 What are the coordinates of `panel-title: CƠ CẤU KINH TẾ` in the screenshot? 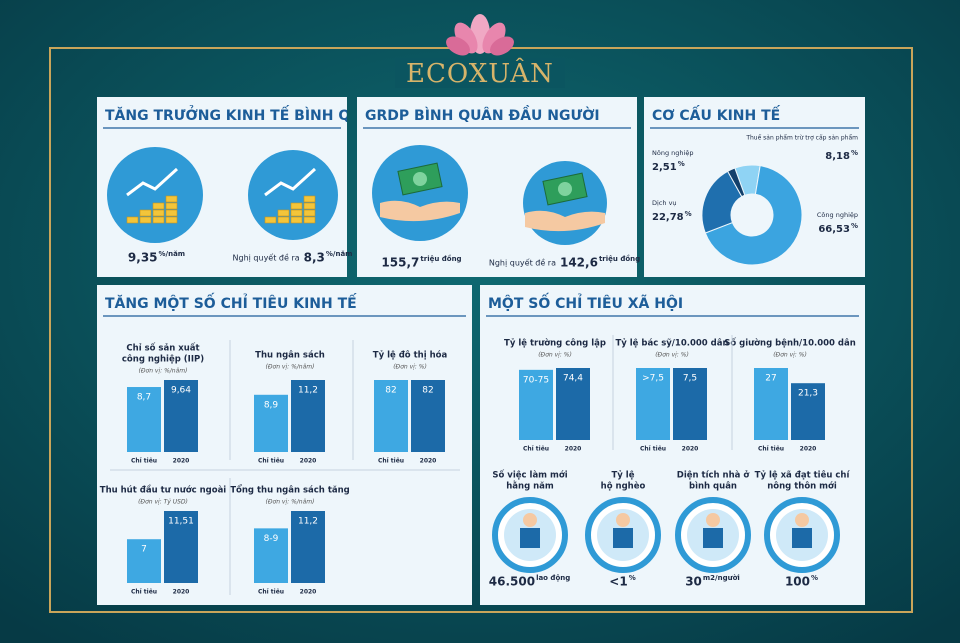 It's located at (716, 114).